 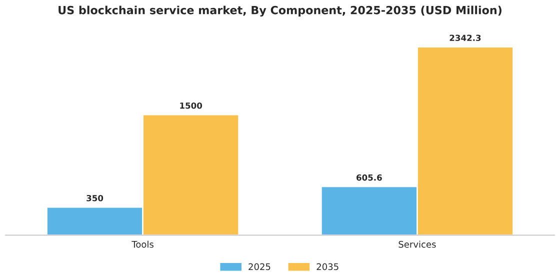 I want to click on legend-label: 2025, so click(x=259, y=266).